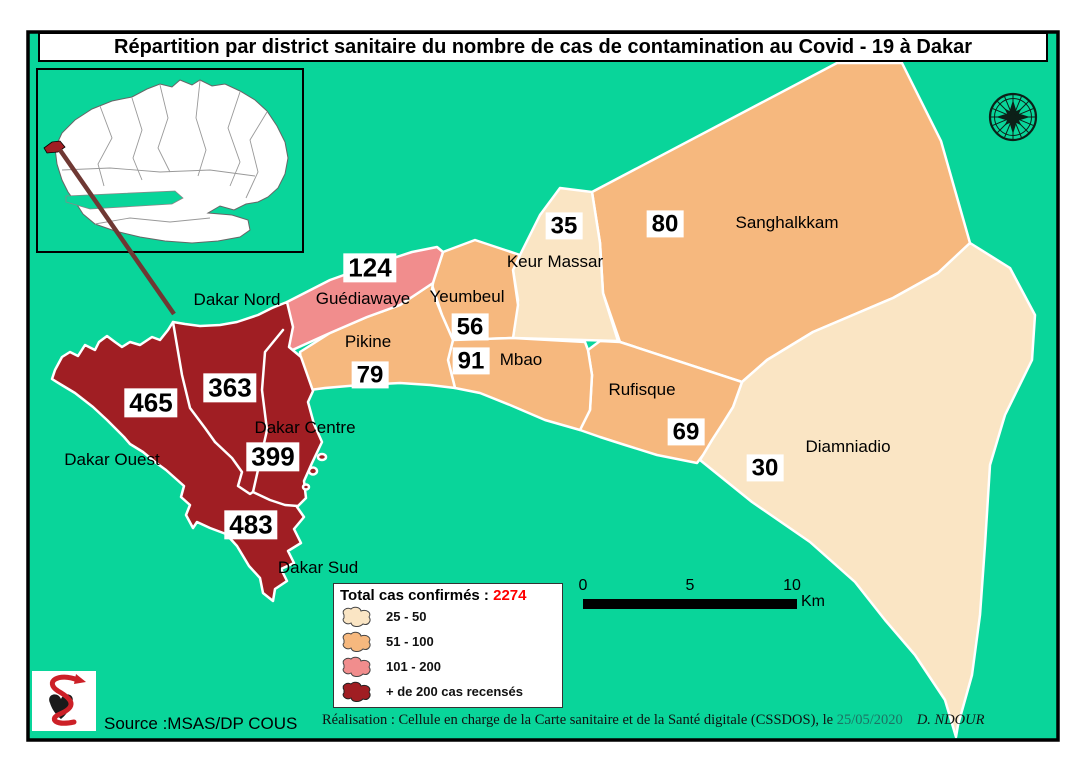  Describe the element at coordinates (368, 341) in the screenshot. I see `label-pikine: Pikine` at that location.